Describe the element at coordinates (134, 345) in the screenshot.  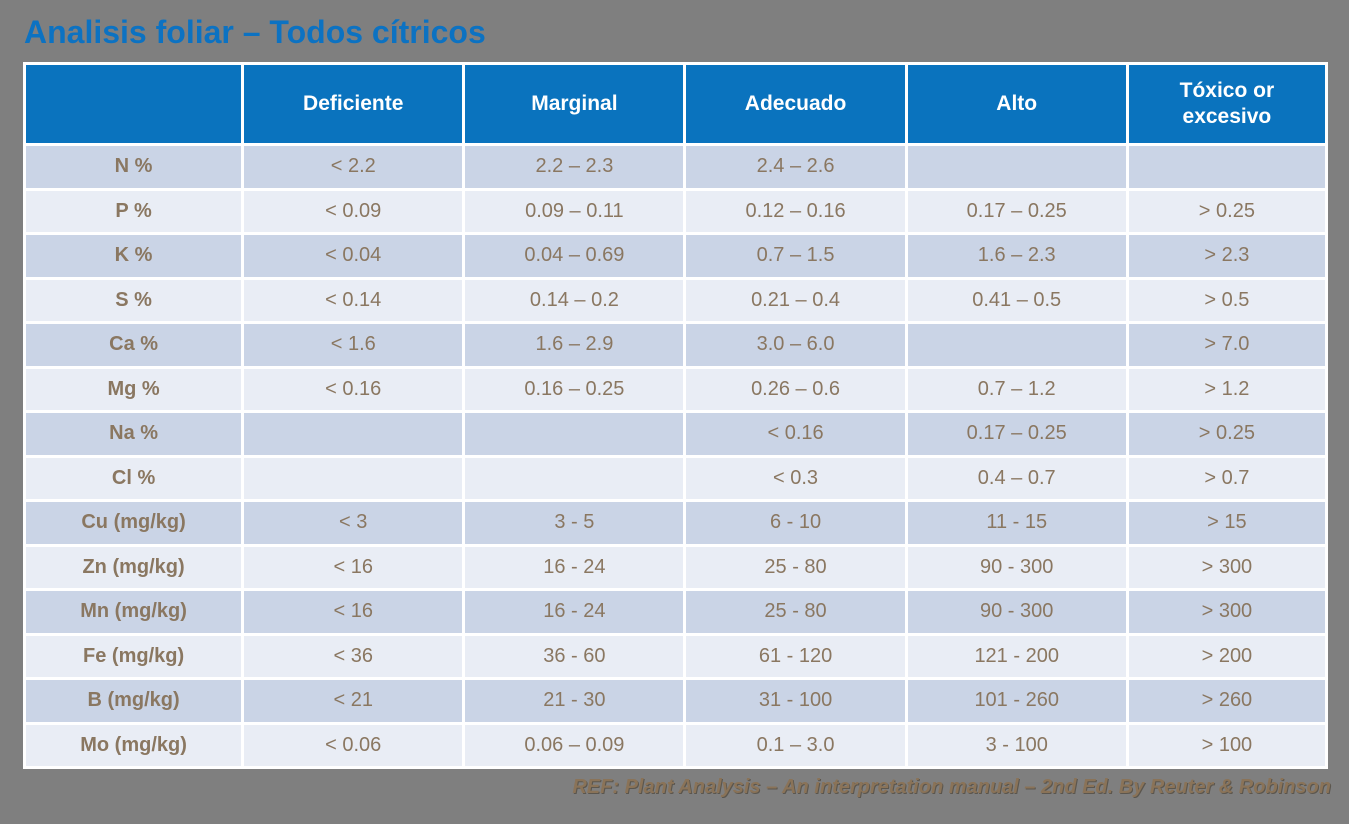
I see `row-label-cell: Ca %` at that location.